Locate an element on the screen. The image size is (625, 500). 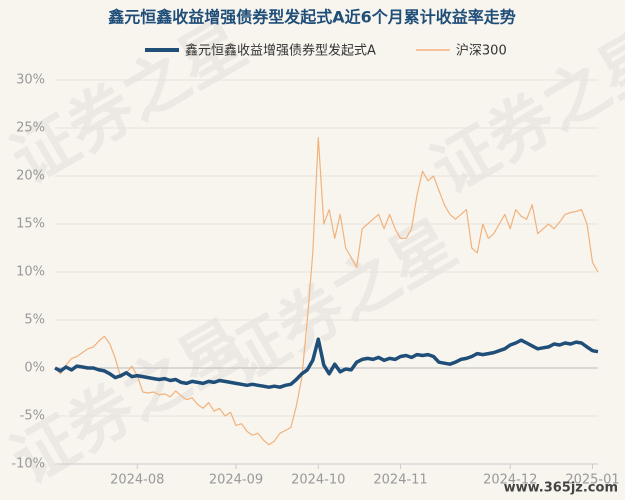
x-tick-label: 2024-08 is located at coordinates (137, 480).